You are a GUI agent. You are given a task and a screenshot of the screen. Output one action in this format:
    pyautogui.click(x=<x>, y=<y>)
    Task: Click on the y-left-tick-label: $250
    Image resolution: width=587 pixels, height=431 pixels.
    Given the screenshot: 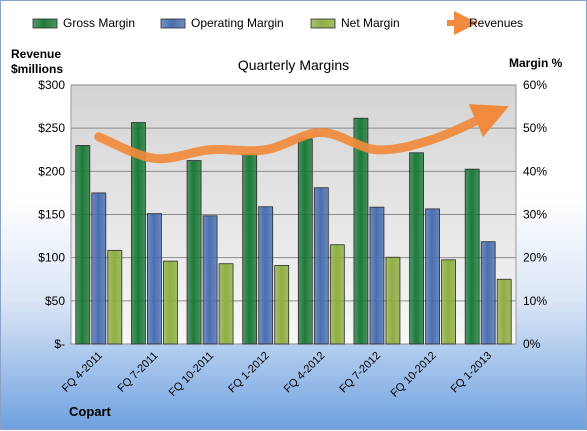 What is the action you would take?
    pyautogui.click(x=51, y=128)
    